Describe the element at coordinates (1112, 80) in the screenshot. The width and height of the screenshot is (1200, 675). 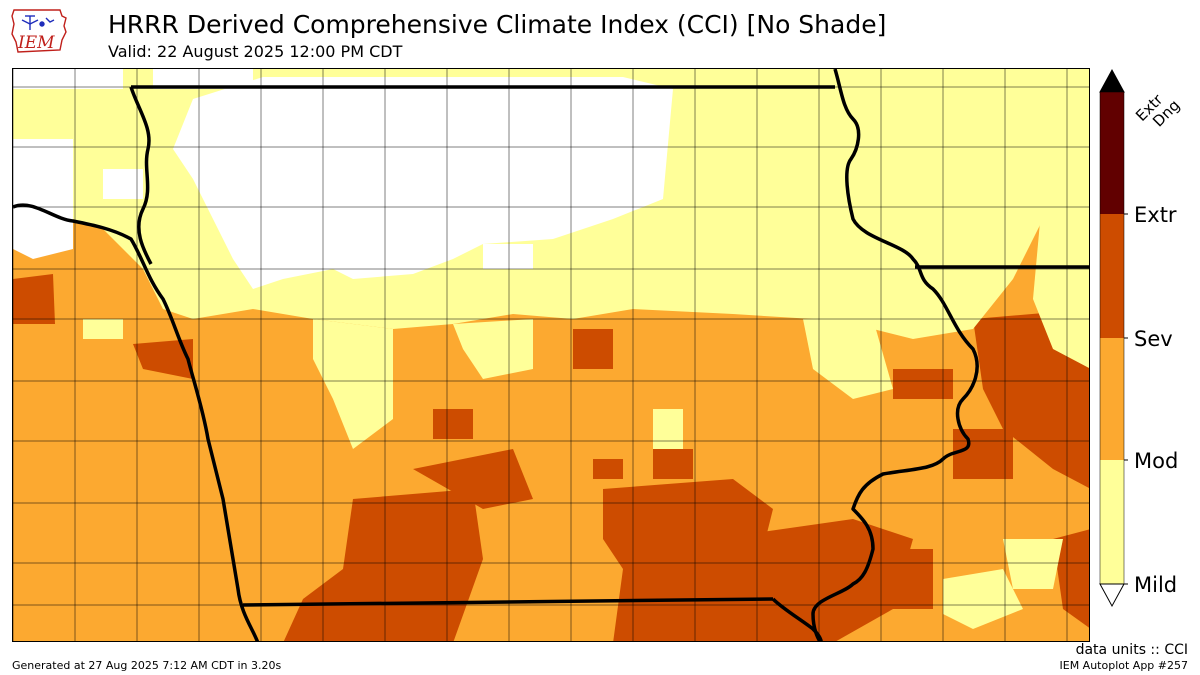
I see `colorbar-top-arrow` at that location.